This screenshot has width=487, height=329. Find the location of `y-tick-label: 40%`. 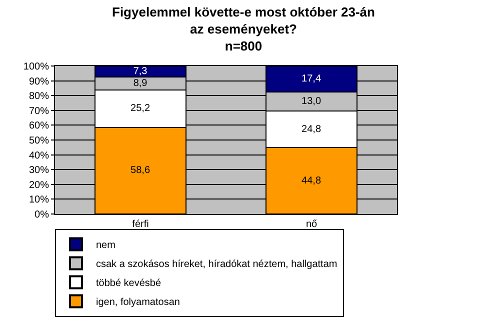

y-tick-label: 40% is located at coordinates (39, 156).